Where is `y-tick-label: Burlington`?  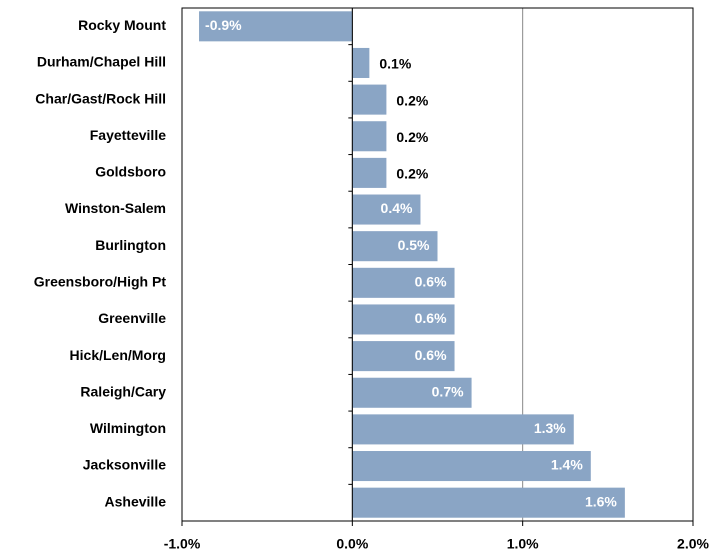
y-tick-label: Burlington is located at coordinates (130, 245).